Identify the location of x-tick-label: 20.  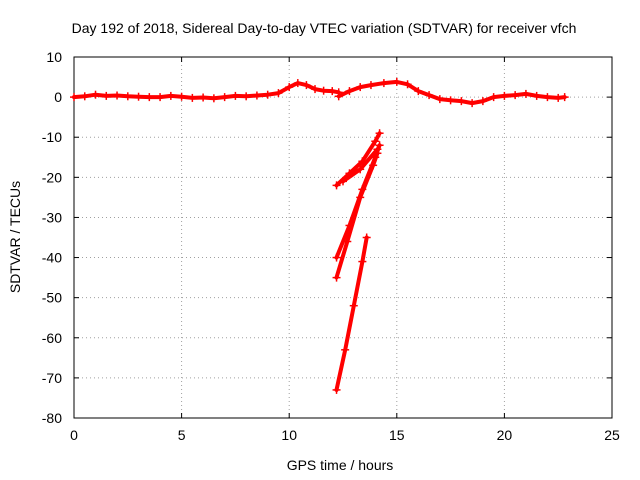
(505, 435).